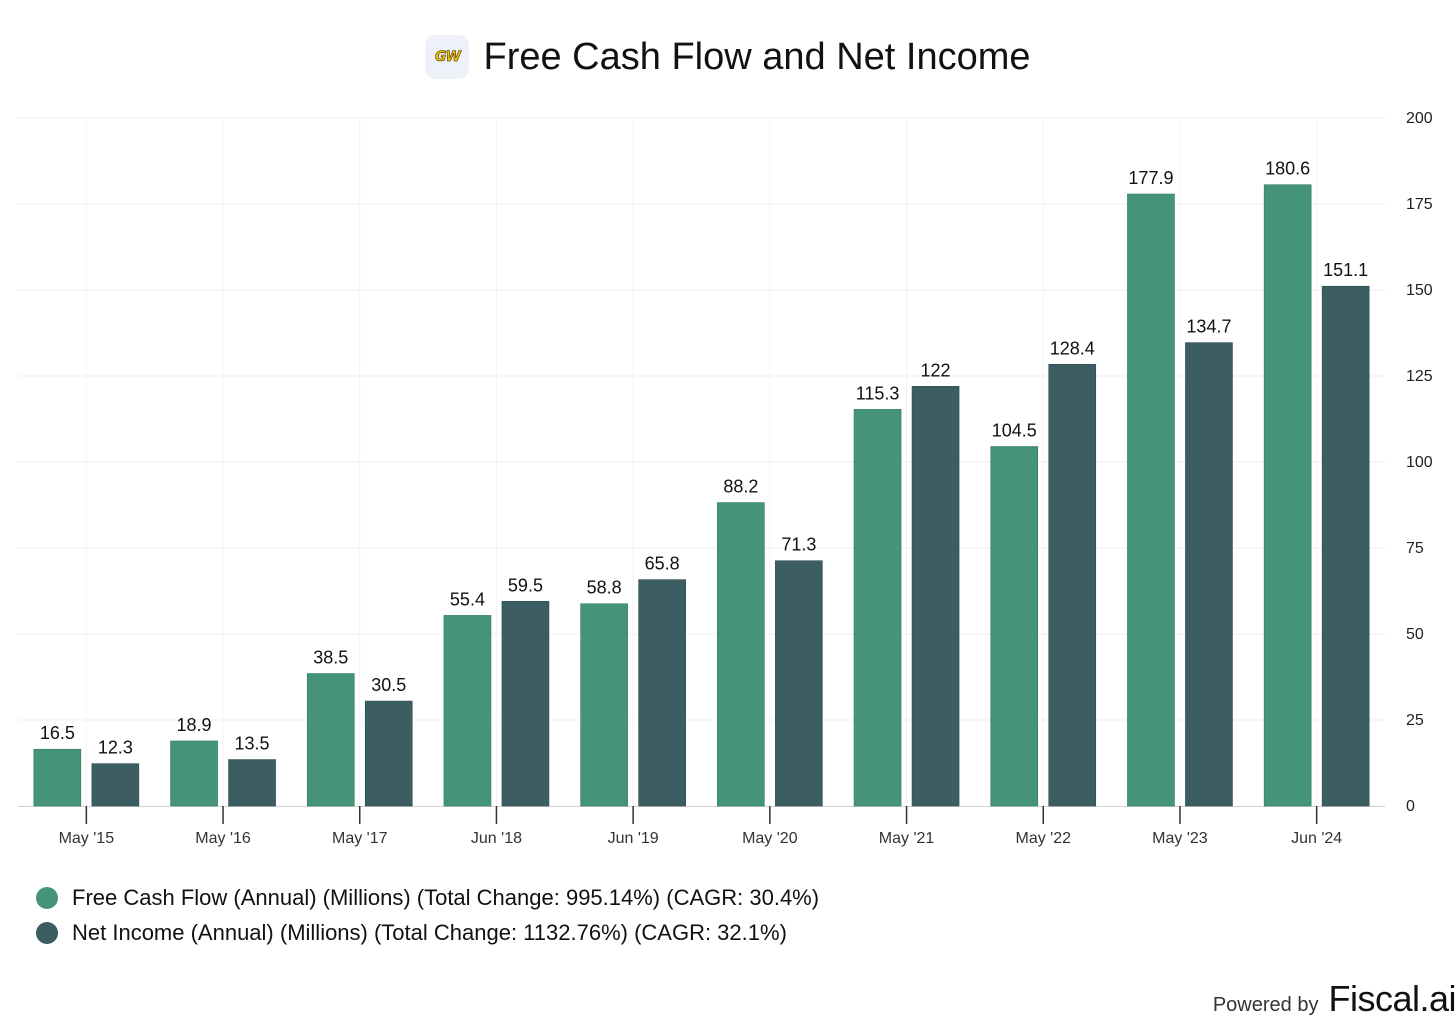 Image resolution: width=1456 pixels, height=1032 pixels. I want to click on data-label-free-cash-flow: 115.3, so click(878, 393).